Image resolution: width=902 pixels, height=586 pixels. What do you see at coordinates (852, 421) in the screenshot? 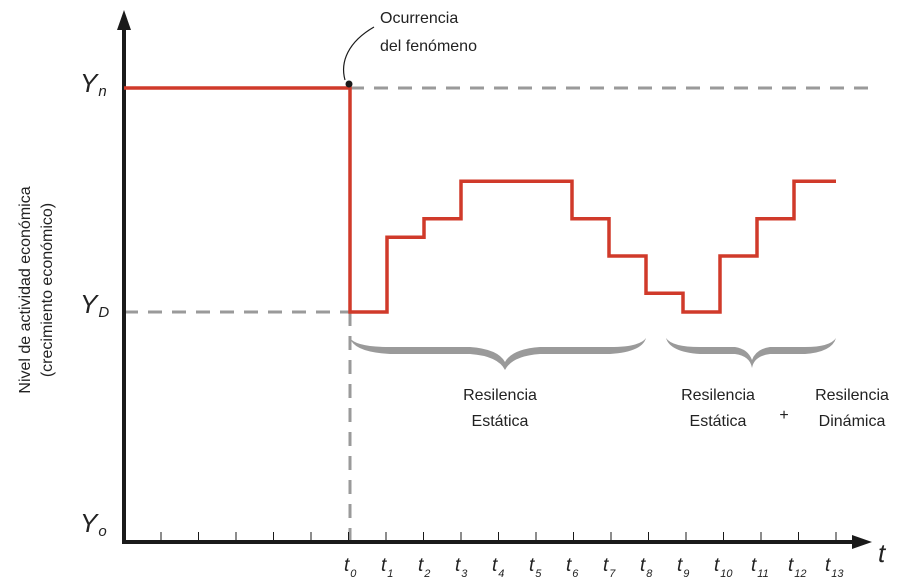
I see `brace2-label-b-line2: Dinámica` at bounding box center [852, 421].